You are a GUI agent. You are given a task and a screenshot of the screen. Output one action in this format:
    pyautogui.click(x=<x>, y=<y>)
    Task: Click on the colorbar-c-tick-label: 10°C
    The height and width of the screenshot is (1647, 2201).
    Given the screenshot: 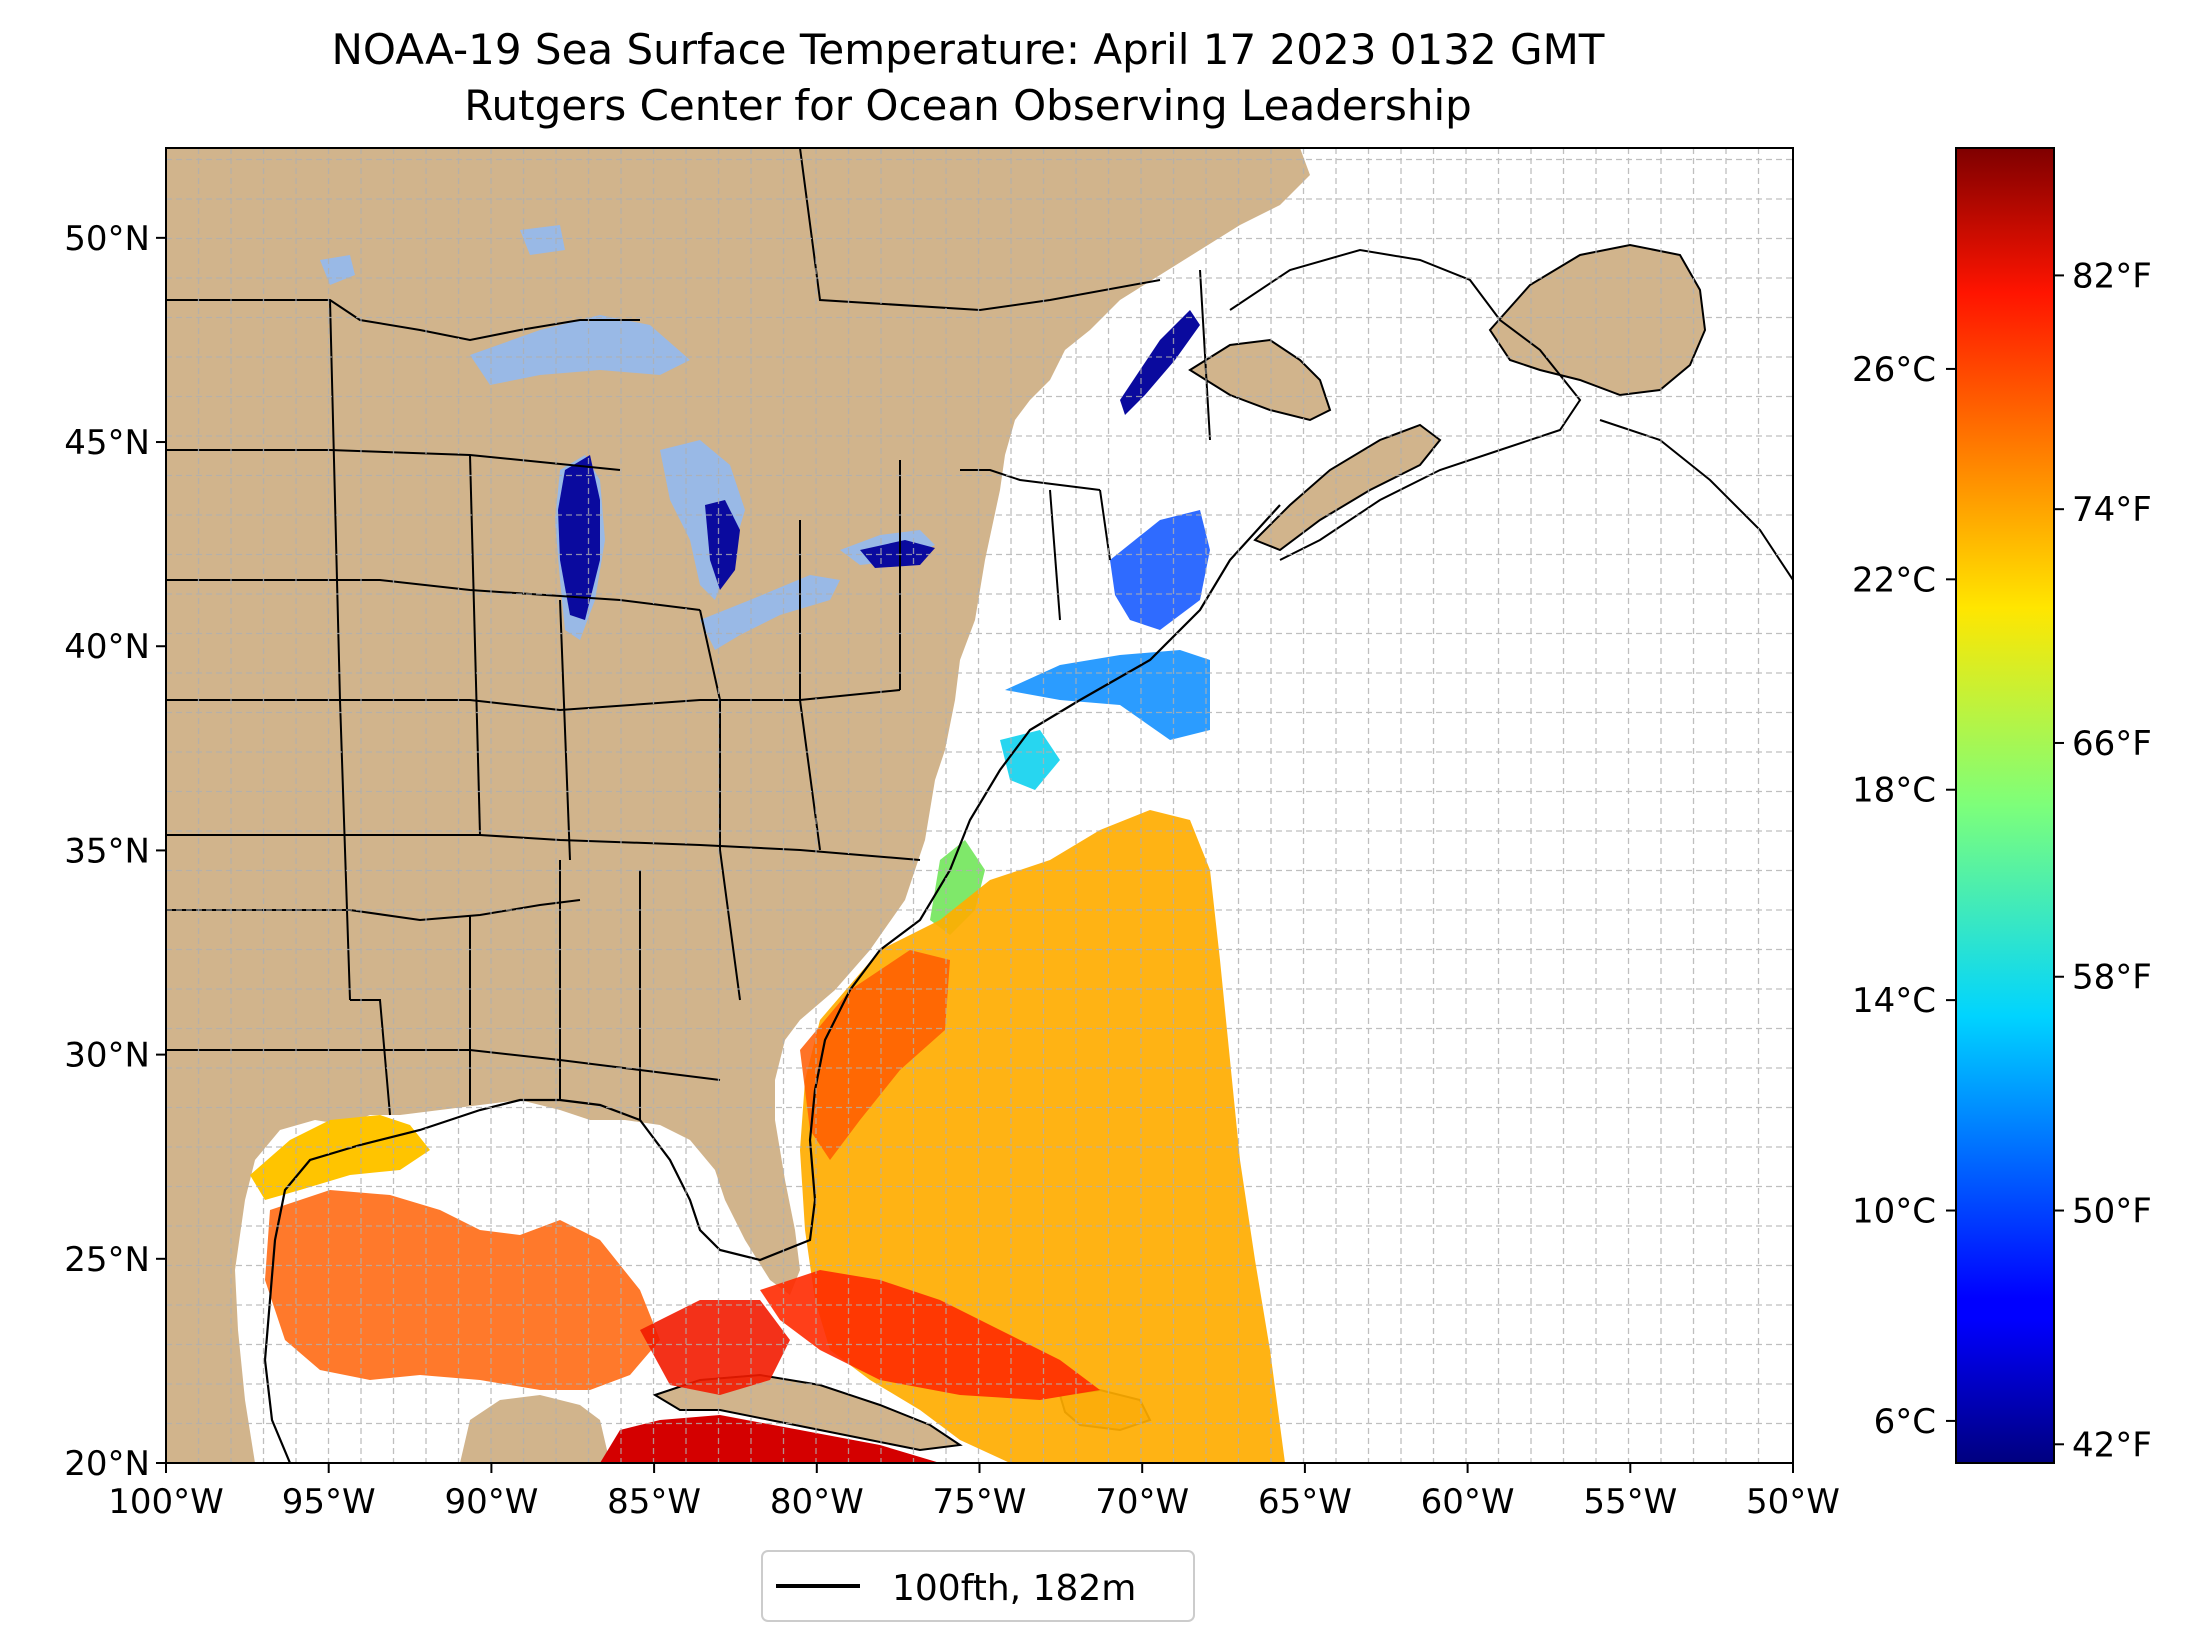 What is the action you would take?
    pyautogui.click(x=1894, y=1212)
    